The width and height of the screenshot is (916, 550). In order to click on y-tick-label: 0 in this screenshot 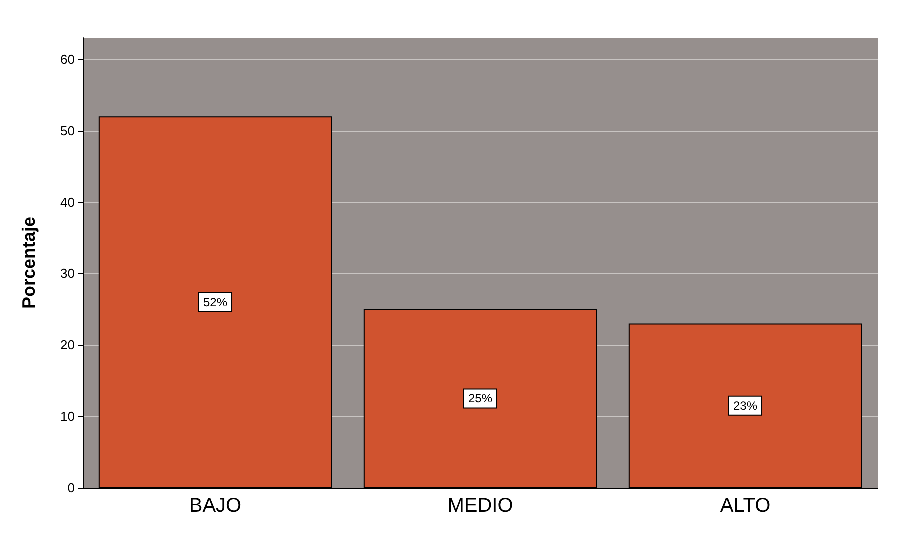, I will do `click(71, 488)`.